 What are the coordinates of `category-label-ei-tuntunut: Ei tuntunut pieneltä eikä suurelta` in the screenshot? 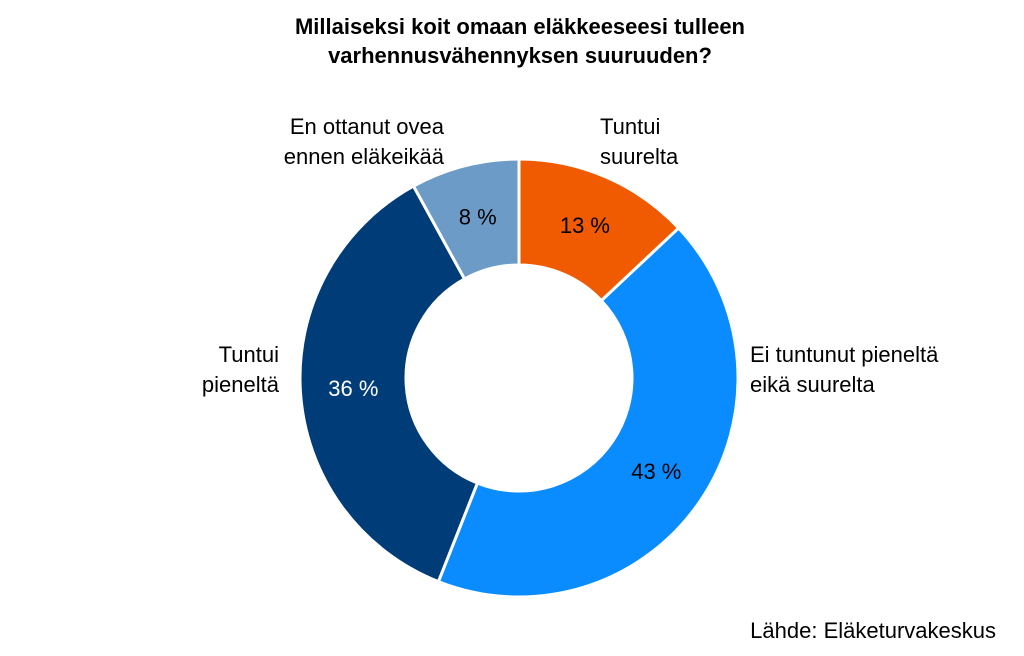 It's located at (844, 369).